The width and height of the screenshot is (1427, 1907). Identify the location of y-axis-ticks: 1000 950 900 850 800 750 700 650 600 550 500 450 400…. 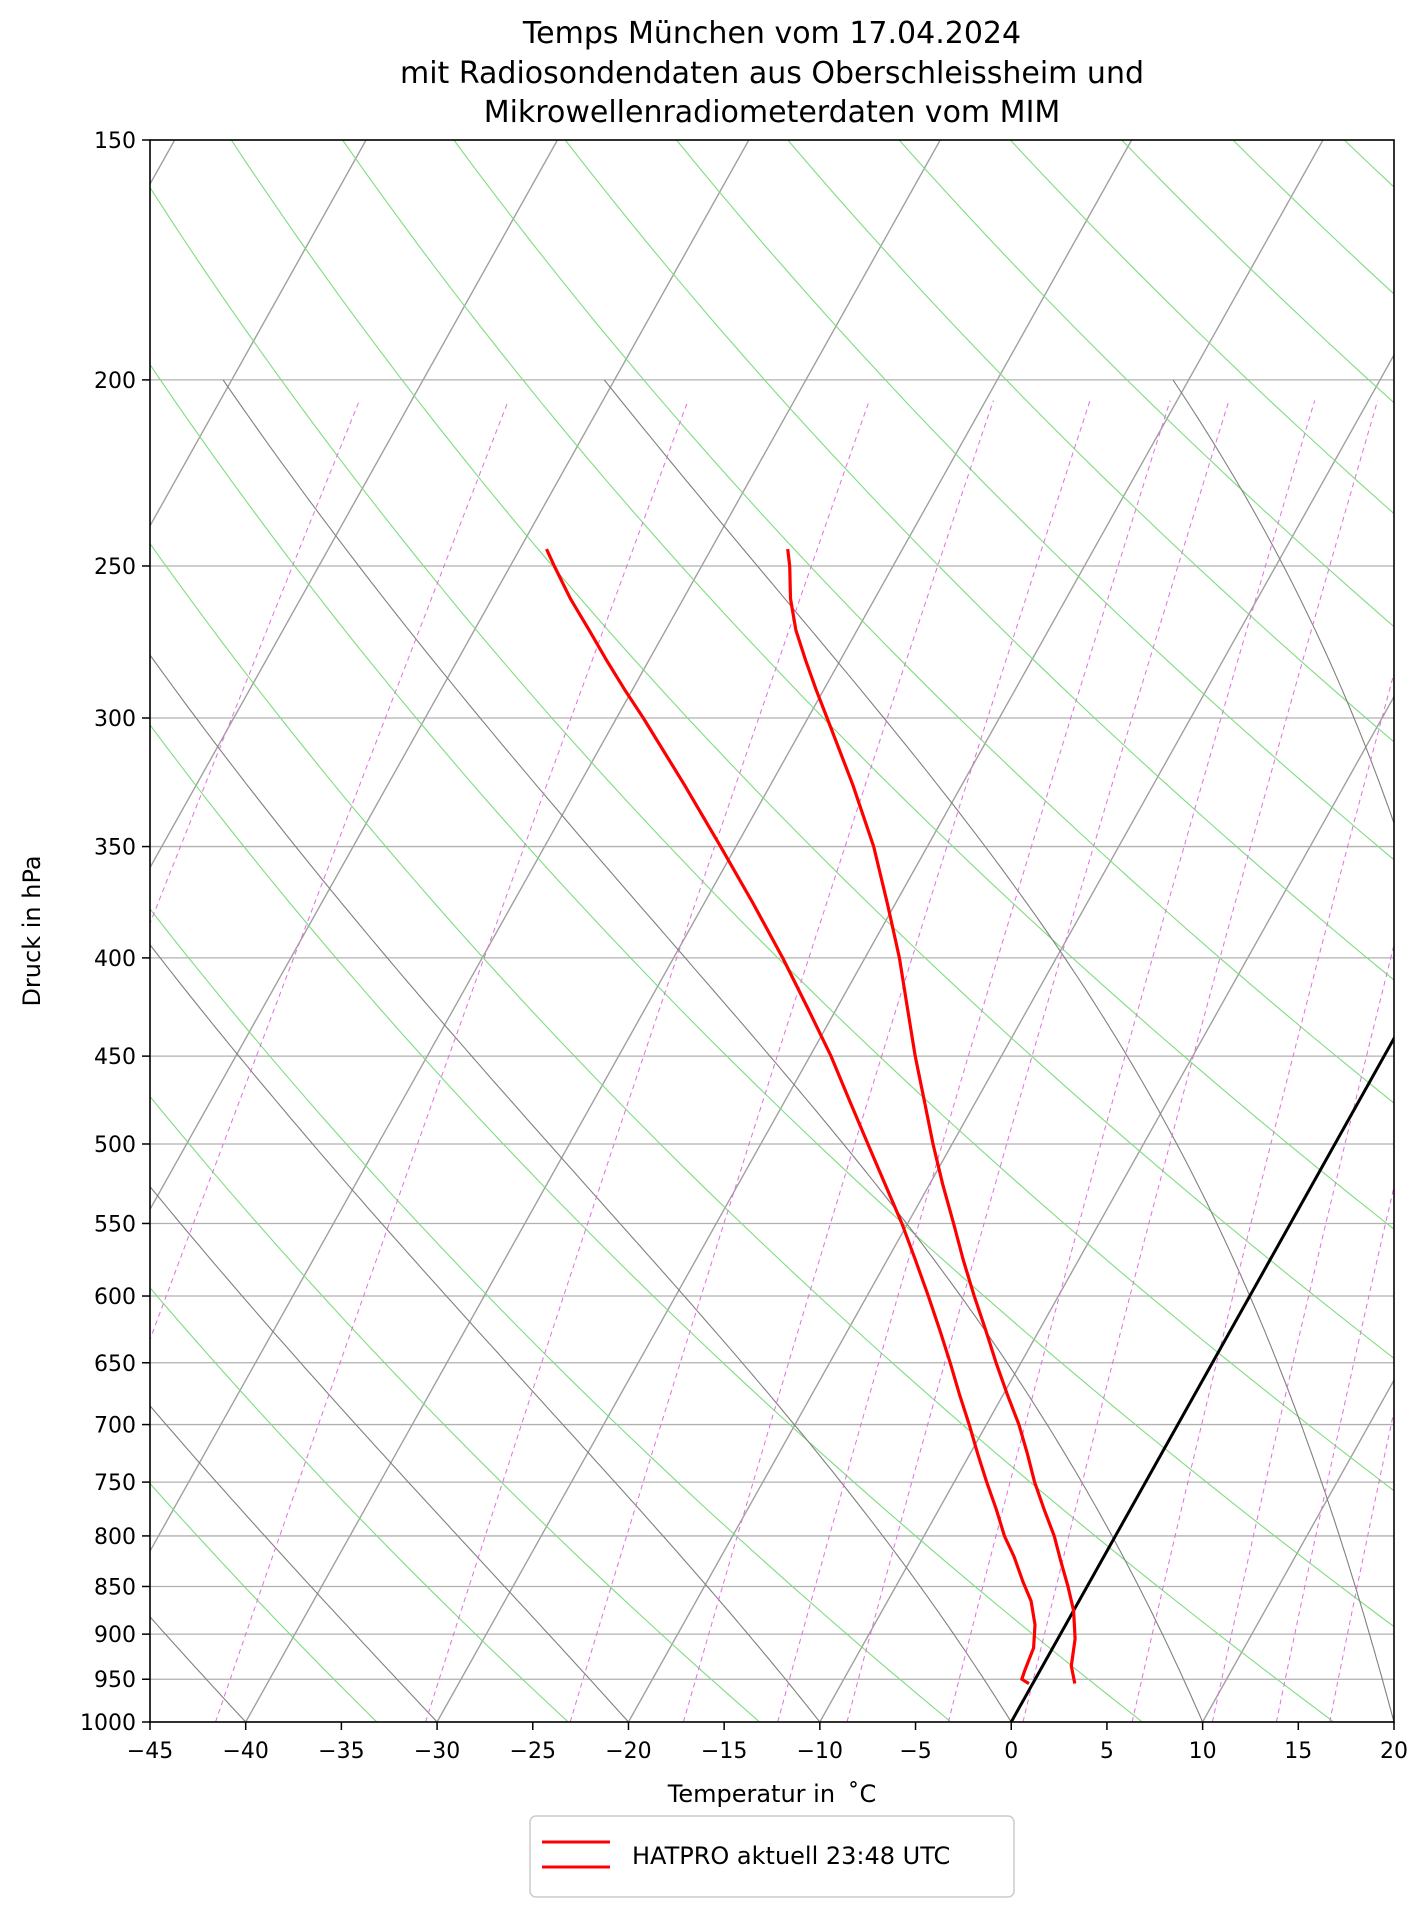
(115, 932).